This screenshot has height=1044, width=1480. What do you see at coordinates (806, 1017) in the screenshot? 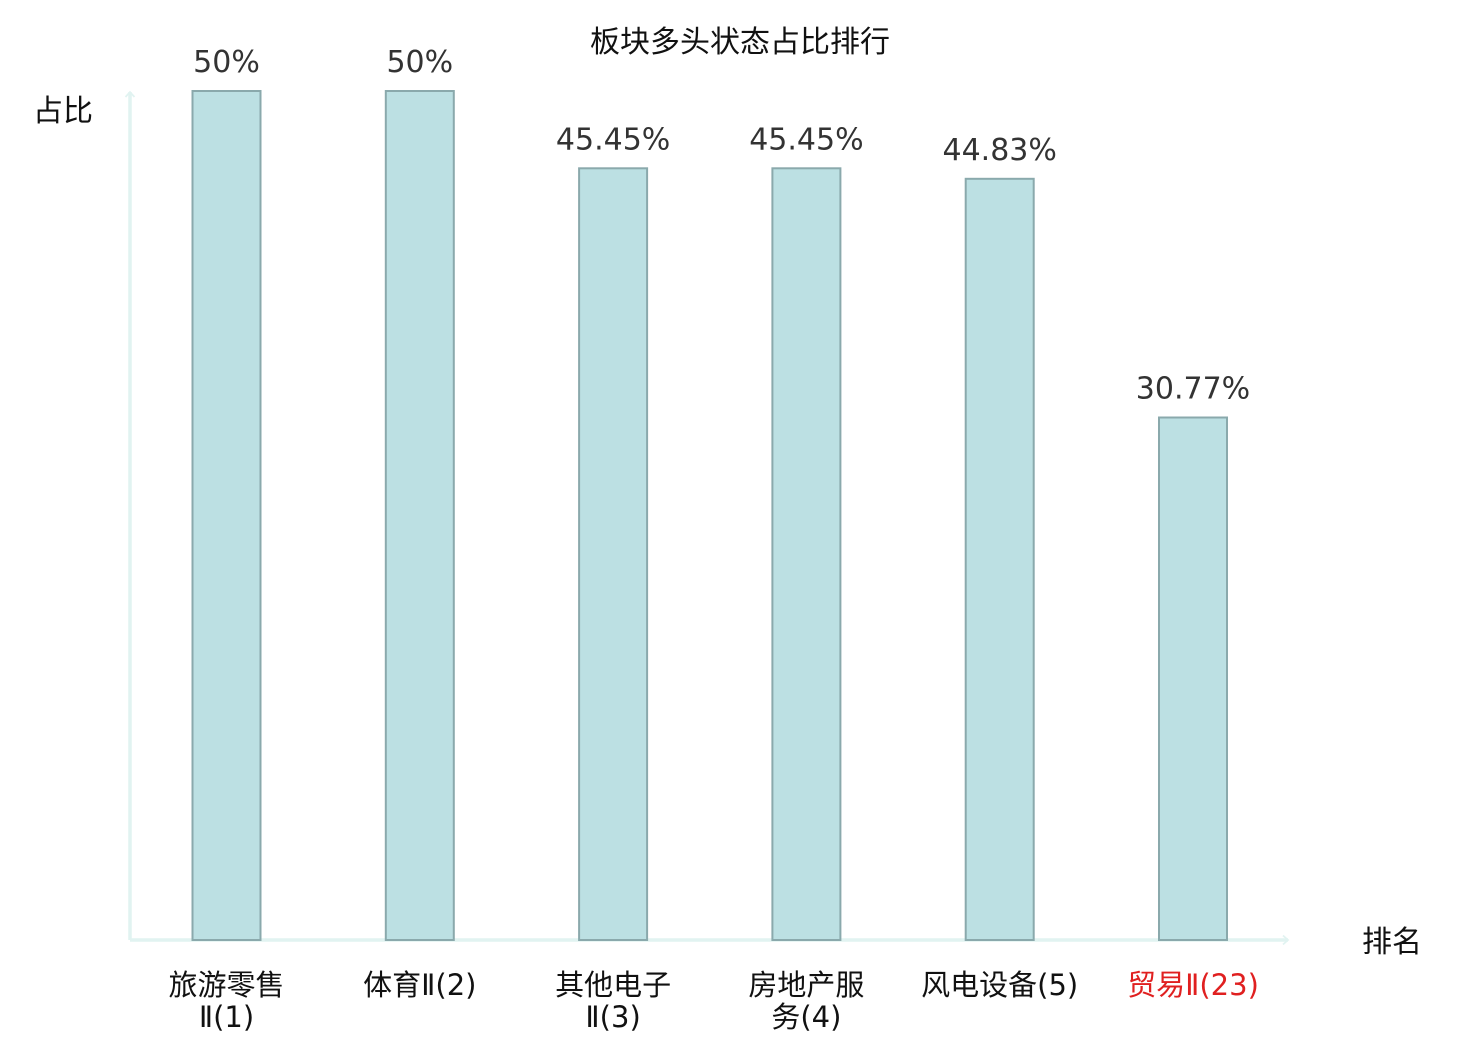
I see `category-label: 务(4)` at bounding box center [806, 1017].